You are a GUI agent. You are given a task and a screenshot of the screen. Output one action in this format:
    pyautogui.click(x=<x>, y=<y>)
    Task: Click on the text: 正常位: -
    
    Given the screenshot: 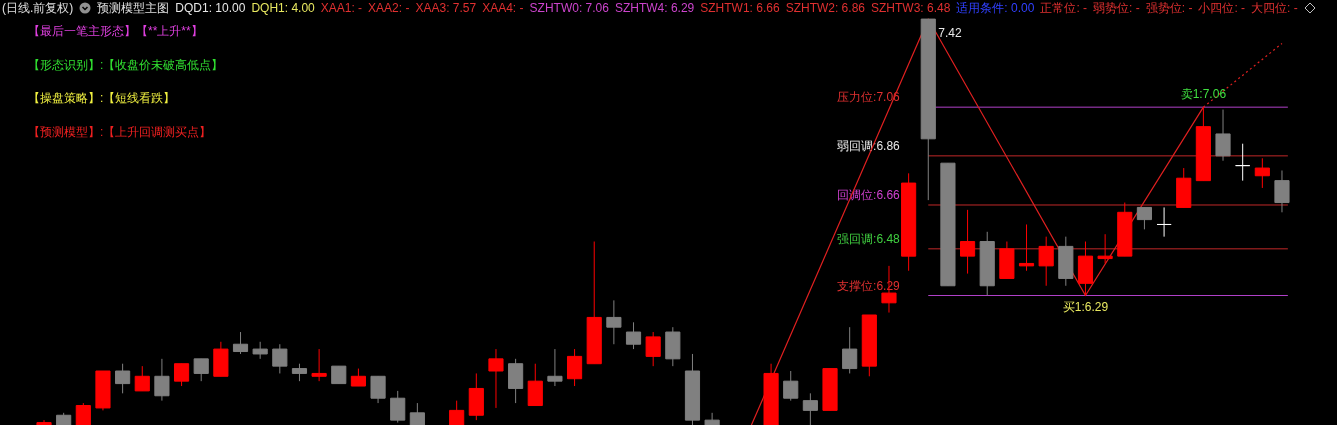 What is the action you would take?
    pyautogui.click(x=1064, y=8)
    